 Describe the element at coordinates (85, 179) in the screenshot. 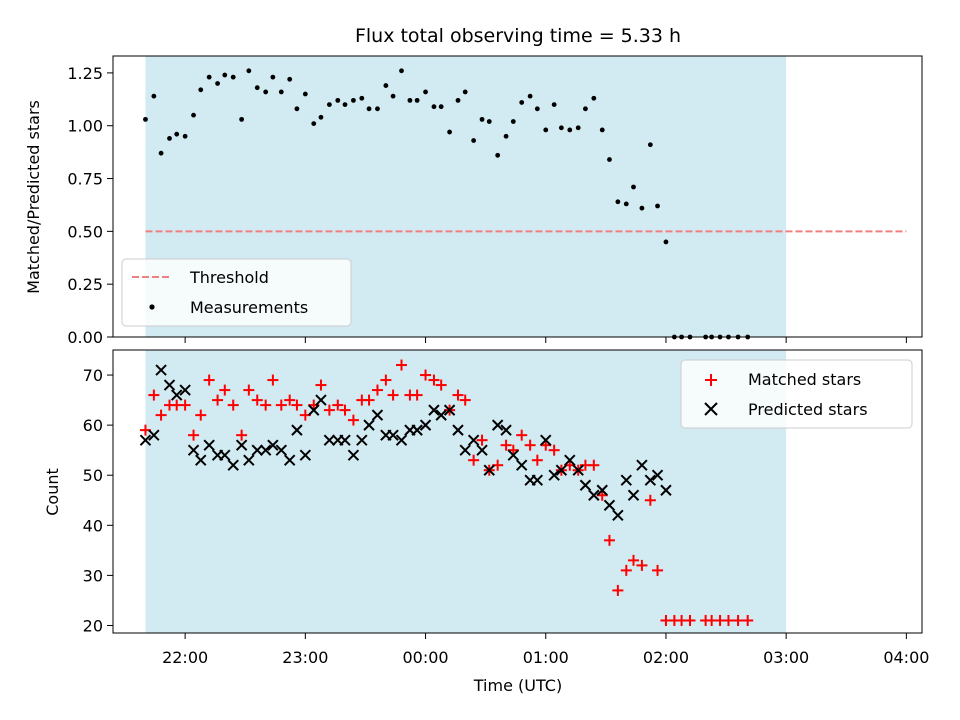

I see `top-y-tick-label: 0.75` at that location.